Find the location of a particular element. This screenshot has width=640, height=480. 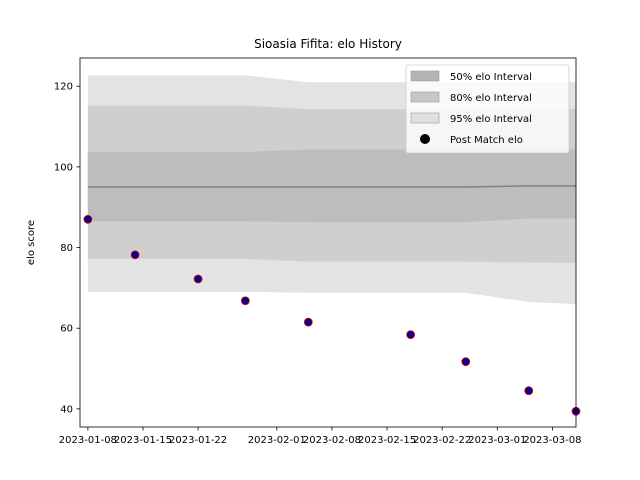

x-tick-label: 2023-03-01 is located at coordinates (497, 440).